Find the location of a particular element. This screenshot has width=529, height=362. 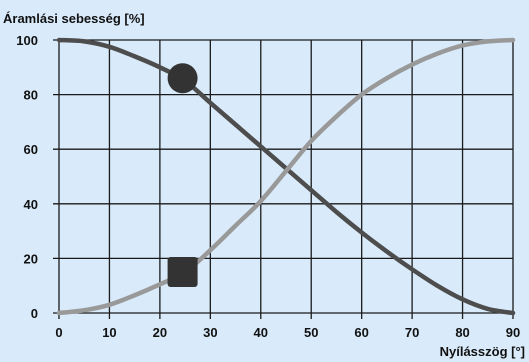

x-tick-label: 80 is located at coordinates (462, 332).